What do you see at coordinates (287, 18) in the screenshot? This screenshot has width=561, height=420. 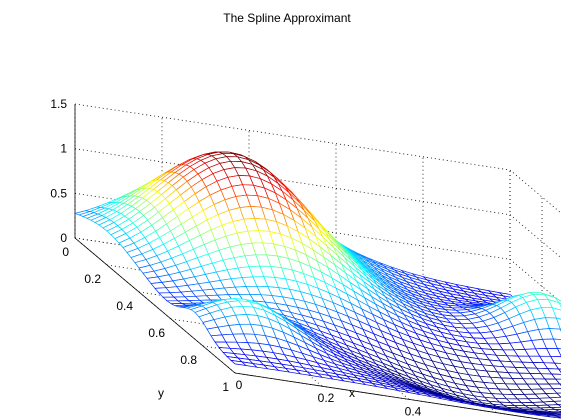 I see `chart-title: The Spline Approximant` at bounding box center [287, 18].